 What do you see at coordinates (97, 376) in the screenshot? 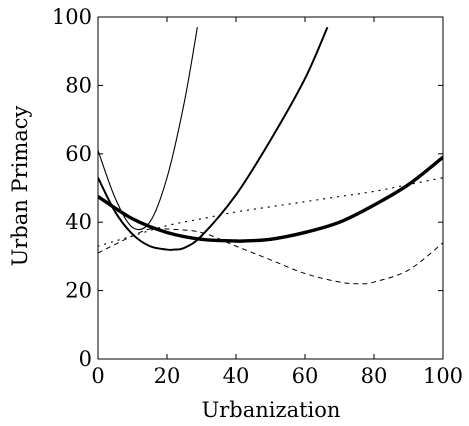
I see `x-tick-label: 0` at bounding box center [97, 376].